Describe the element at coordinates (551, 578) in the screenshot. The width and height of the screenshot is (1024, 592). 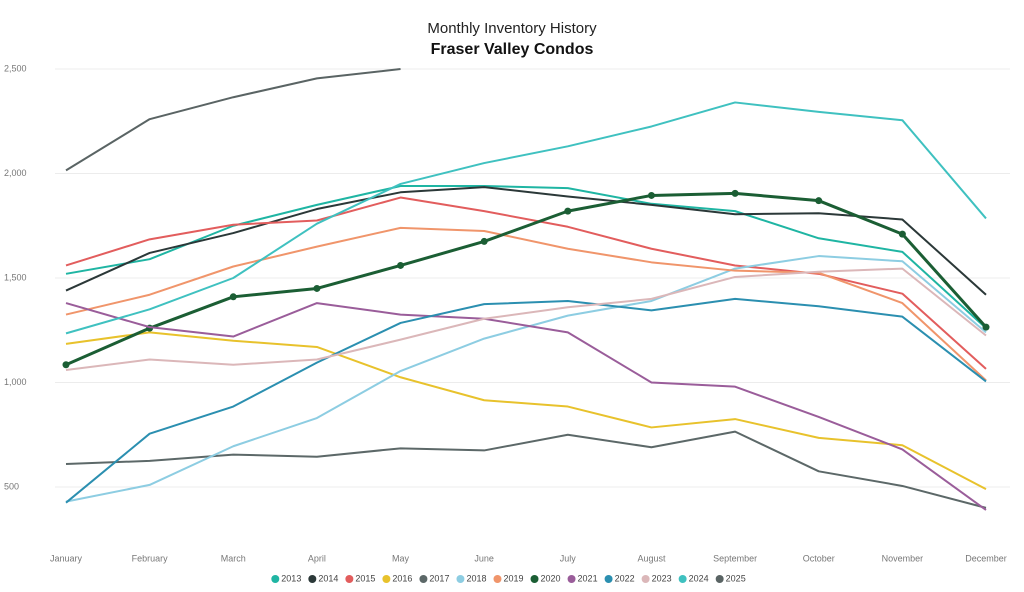
I see `legend-label: 2020` at that location.